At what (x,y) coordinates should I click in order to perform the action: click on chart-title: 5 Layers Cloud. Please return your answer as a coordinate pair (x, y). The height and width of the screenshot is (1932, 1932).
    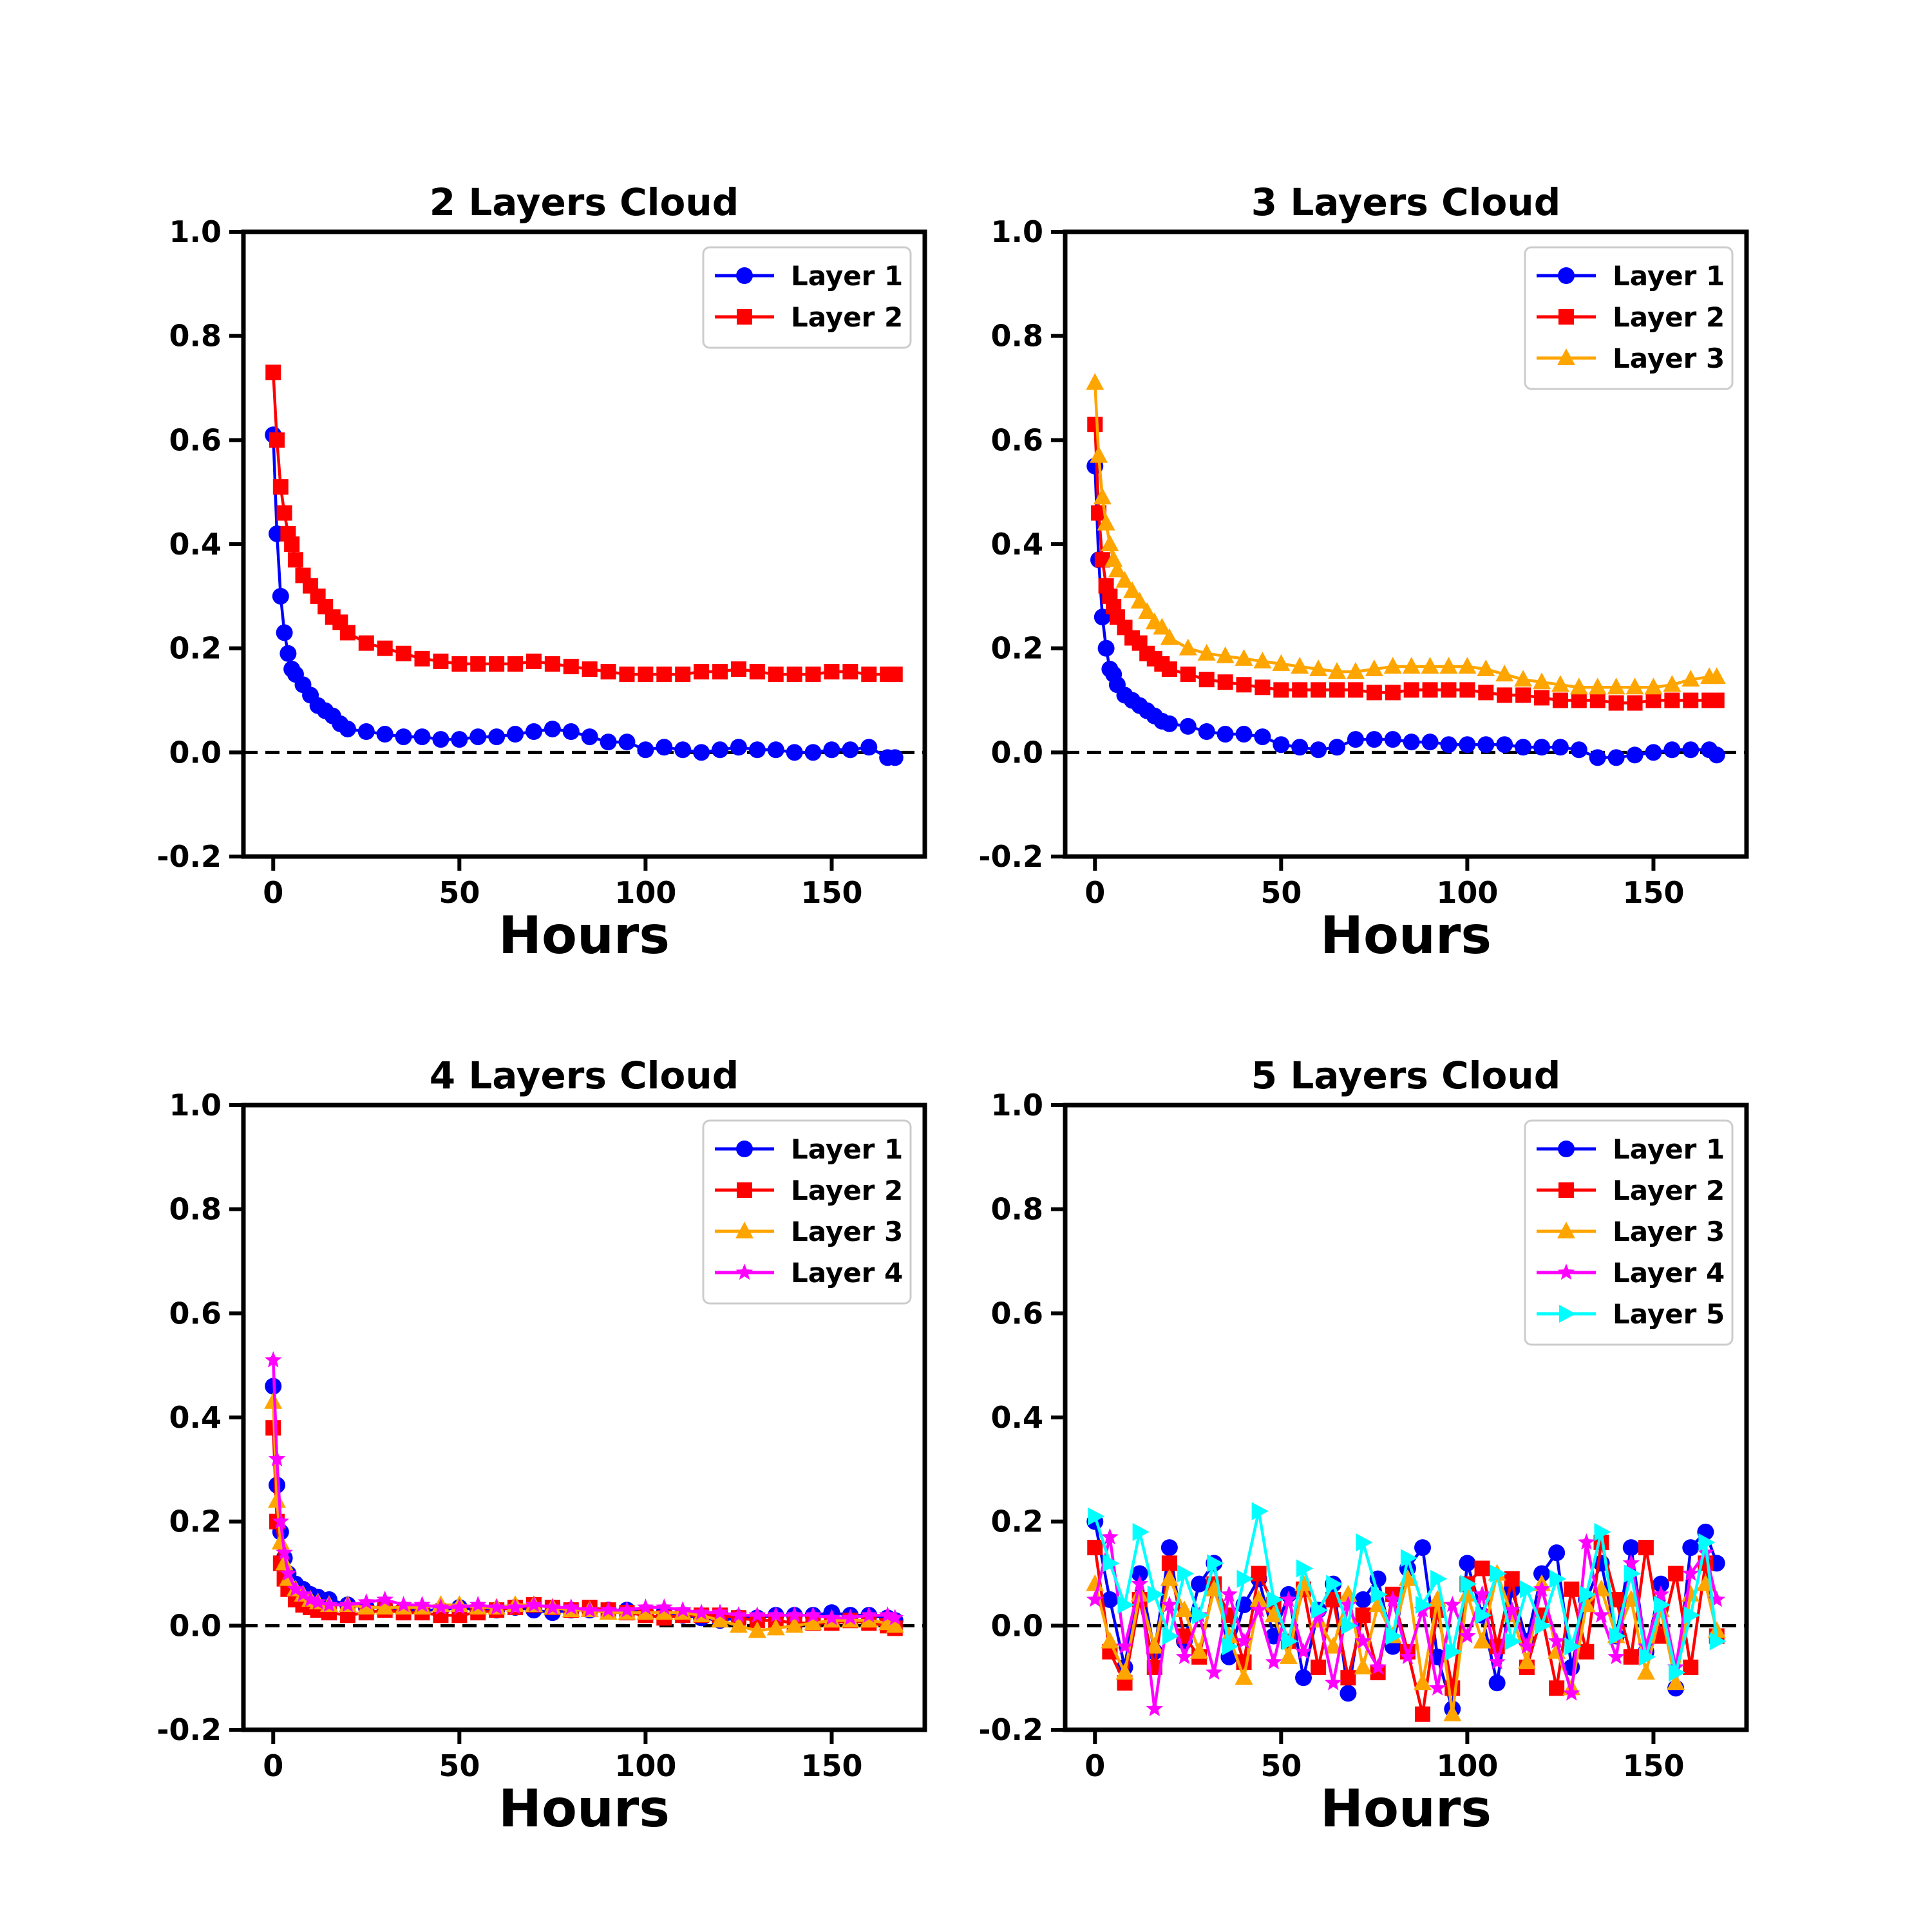
    Looking at the image, I should click on (1405, 1075).